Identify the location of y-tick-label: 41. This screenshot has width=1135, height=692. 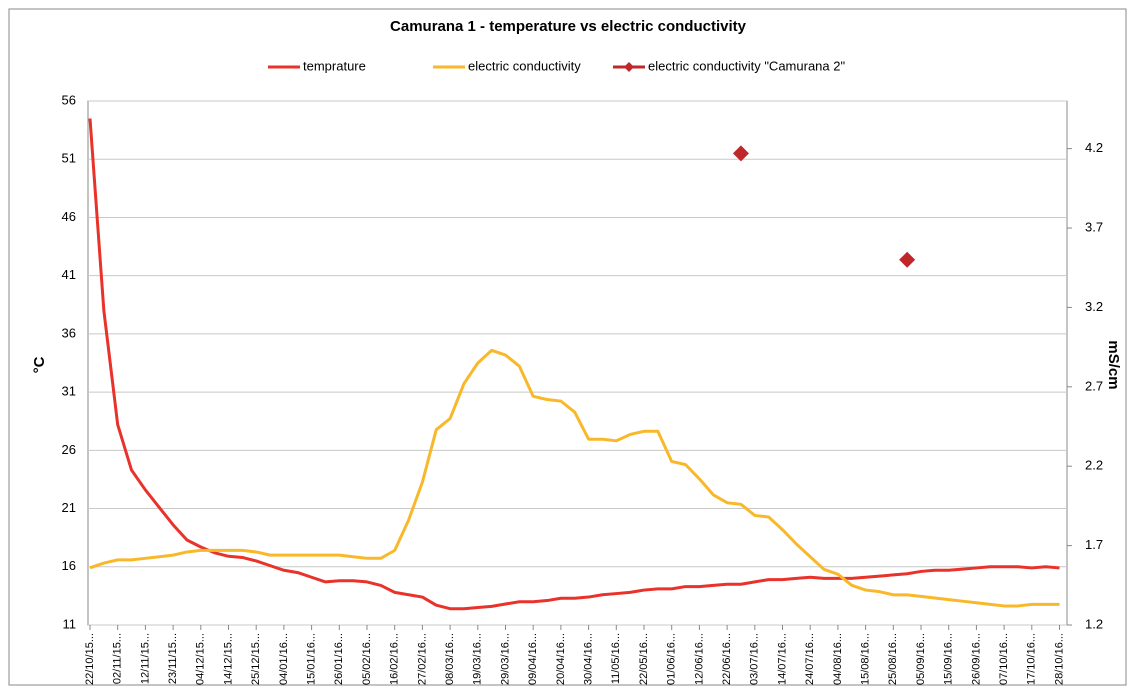
(69, 274).